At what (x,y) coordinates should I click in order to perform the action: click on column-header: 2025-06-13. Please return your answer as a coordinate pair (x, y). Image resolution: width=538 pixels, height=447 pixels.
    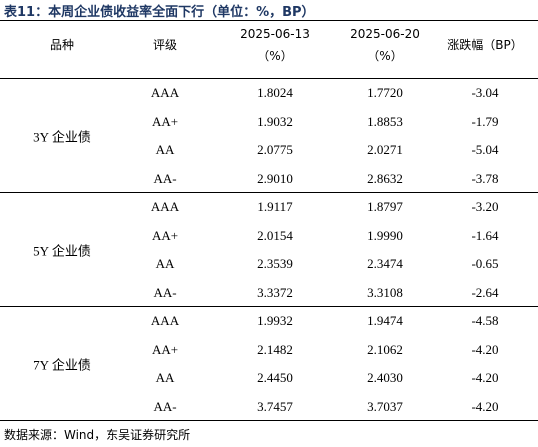
    Looking at the image, I should click on (275, 34).